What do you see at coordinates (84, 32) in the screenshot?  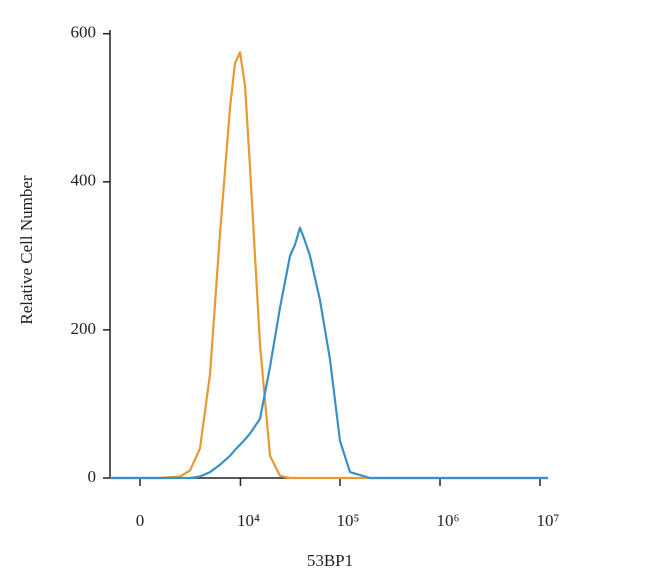 I see `y-tick-label: 600` at bounding box center [84, 32].